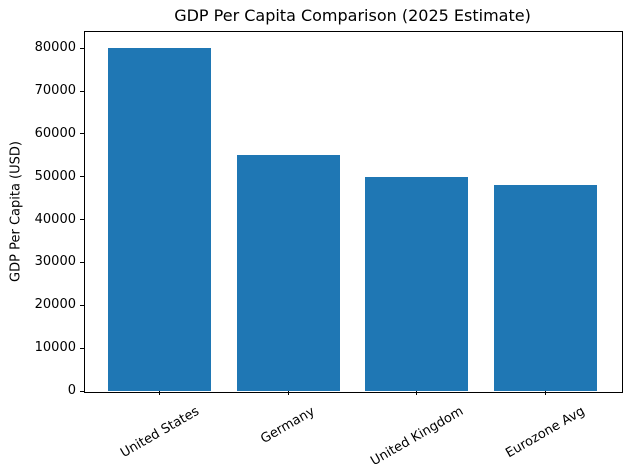 This screenshot has width=630, height=470. I want to click on y-tick-label: 10000, so click(55, 348).